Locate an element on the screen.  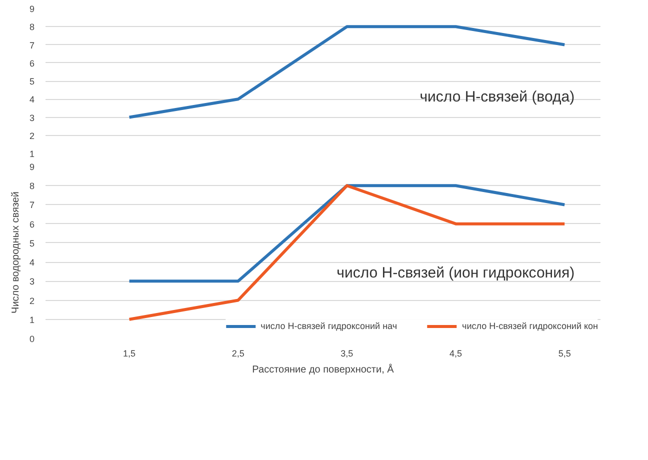
x-tick-label: 3,5 is located at coordinates (347, 353).